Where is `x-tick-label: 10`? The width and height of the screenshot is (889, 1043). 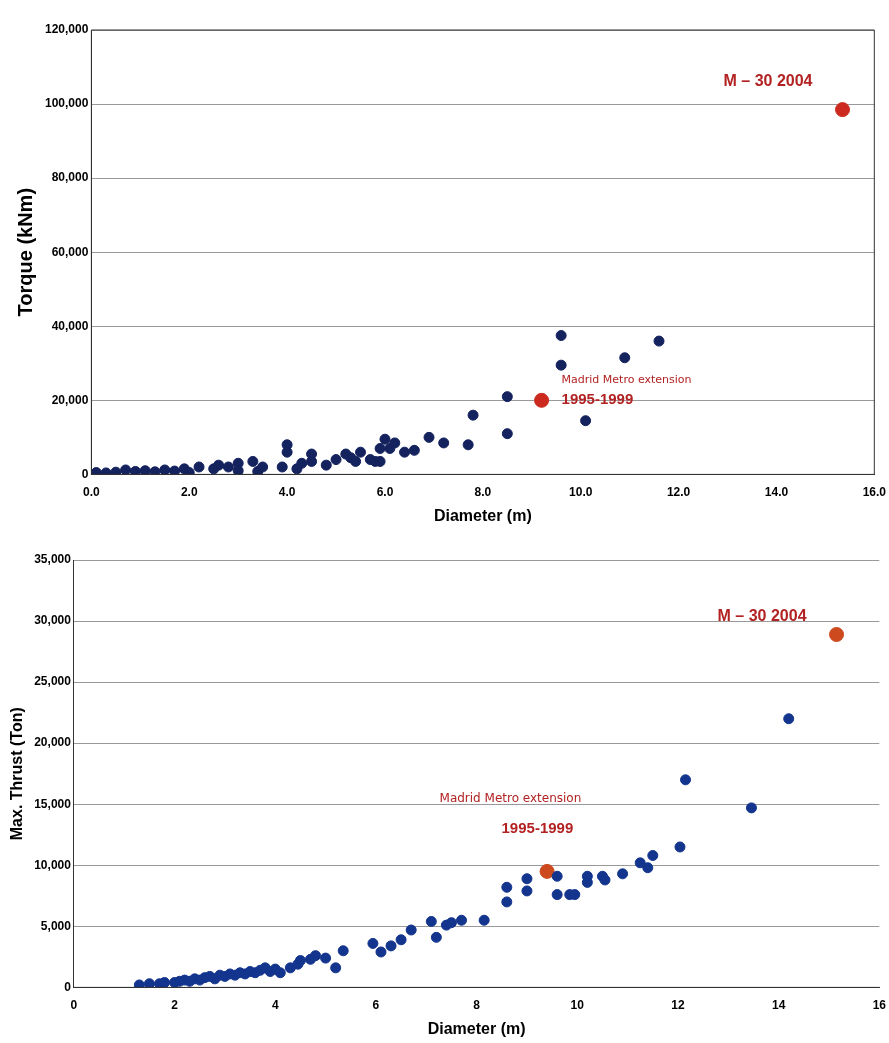 x-tick-label: 10 is located at coordinates (577, 1004).